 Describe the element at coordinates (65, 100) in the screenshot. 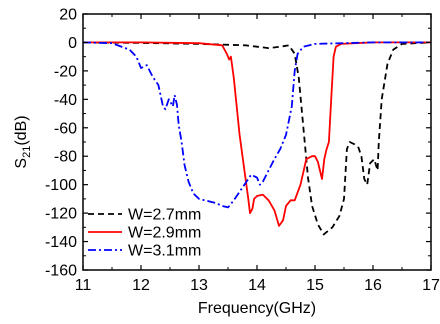

I see `y-tick-label: -40` at that location.